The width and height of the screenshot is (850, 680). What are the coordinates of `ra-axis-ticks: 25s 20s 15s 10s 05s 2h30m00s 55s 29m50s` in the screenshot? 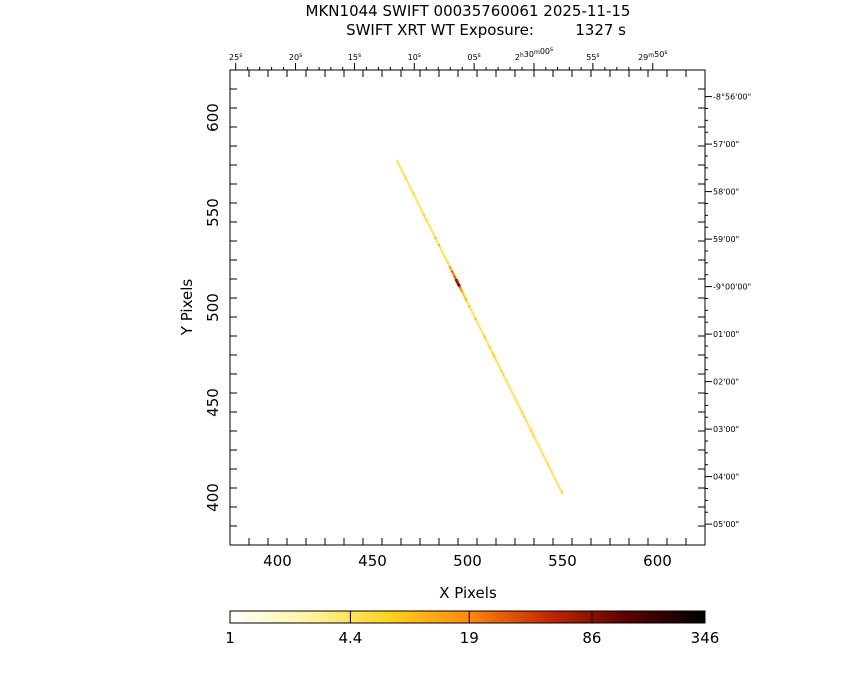 It's located at (448, 58).